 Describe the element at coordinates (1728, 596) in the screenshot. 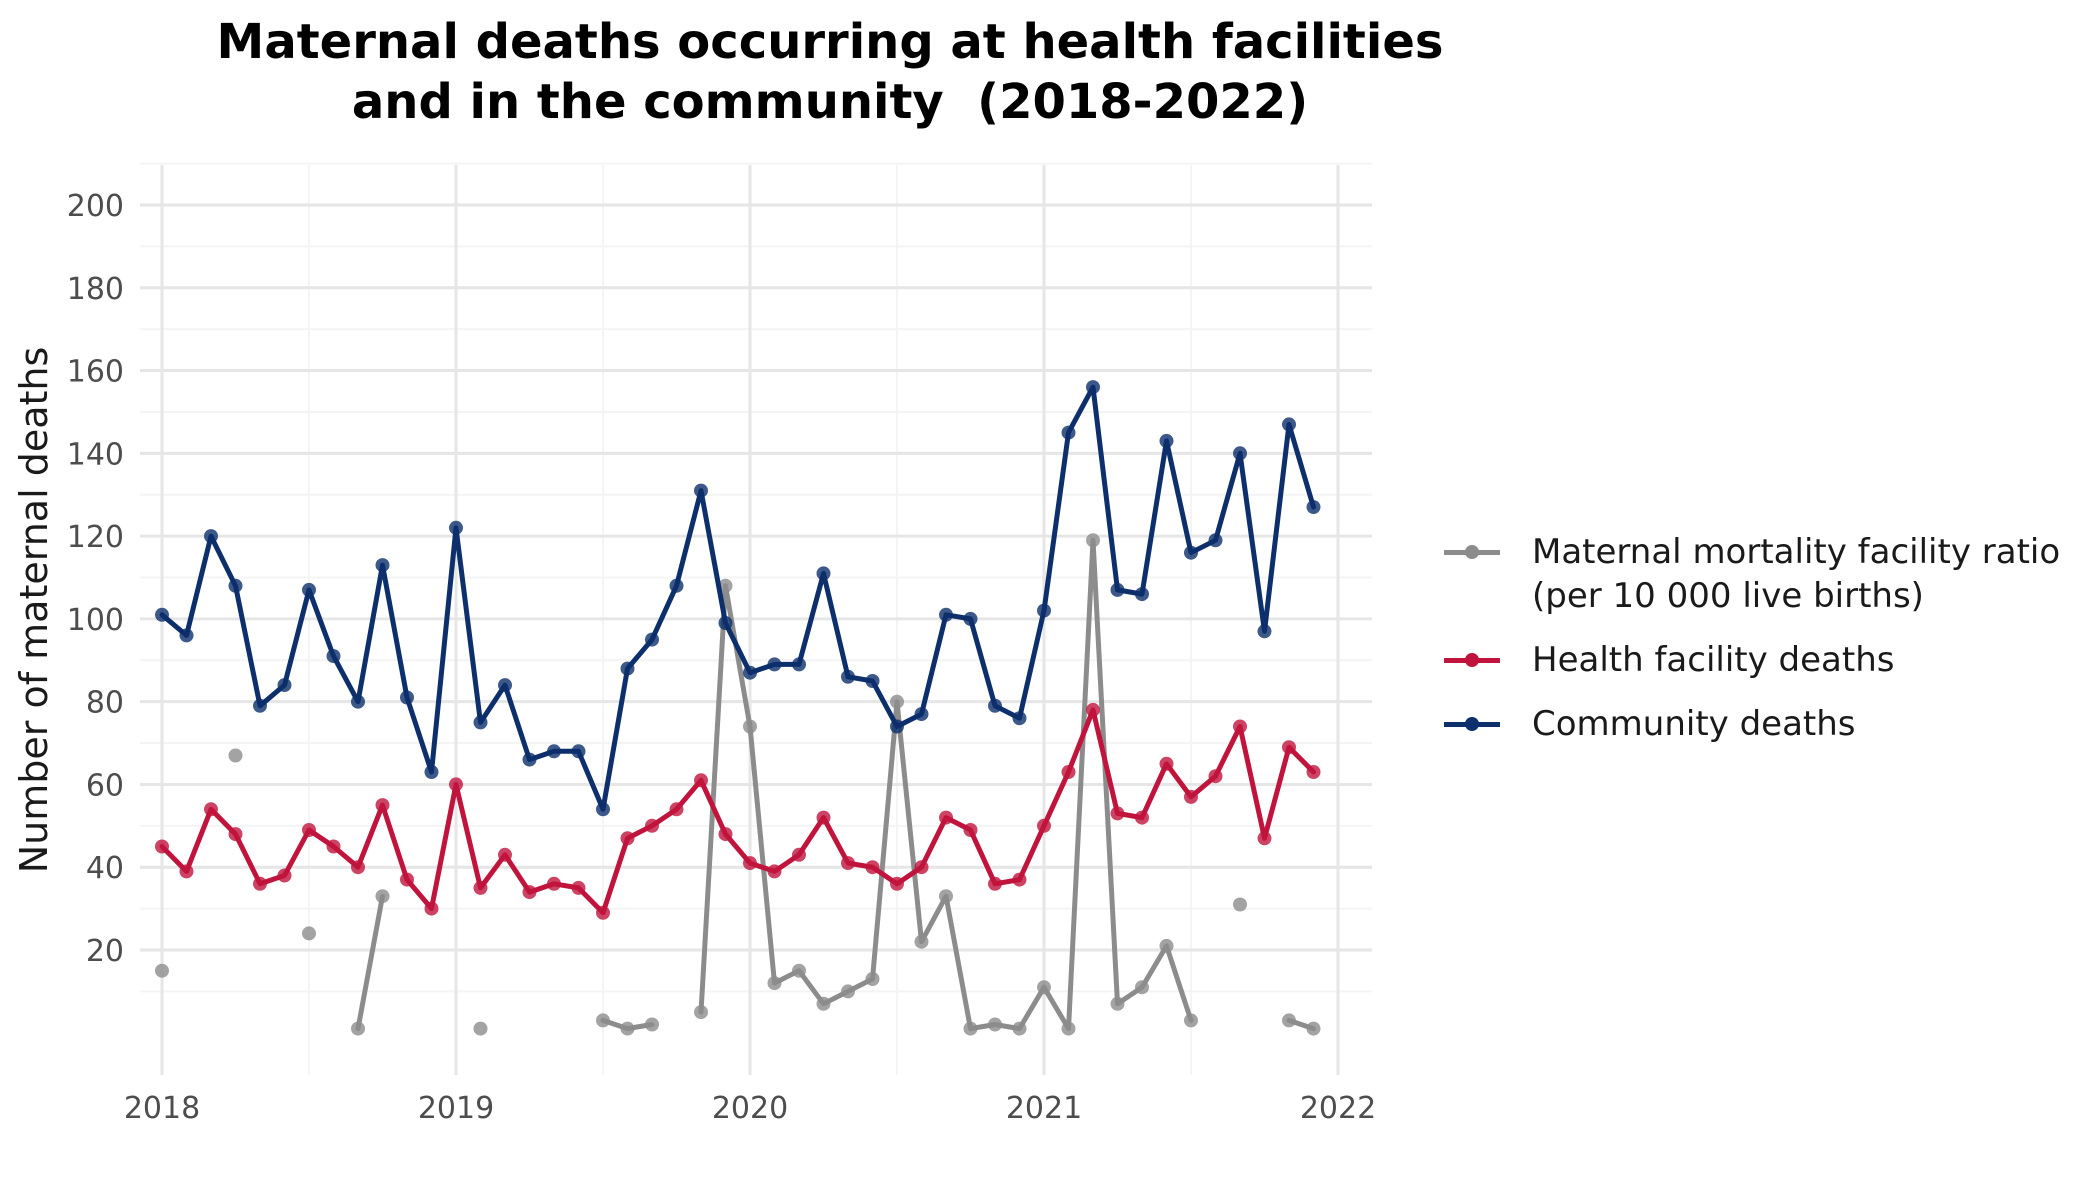

I see `legend-label-line: (per 10 000 live births)` at that location.